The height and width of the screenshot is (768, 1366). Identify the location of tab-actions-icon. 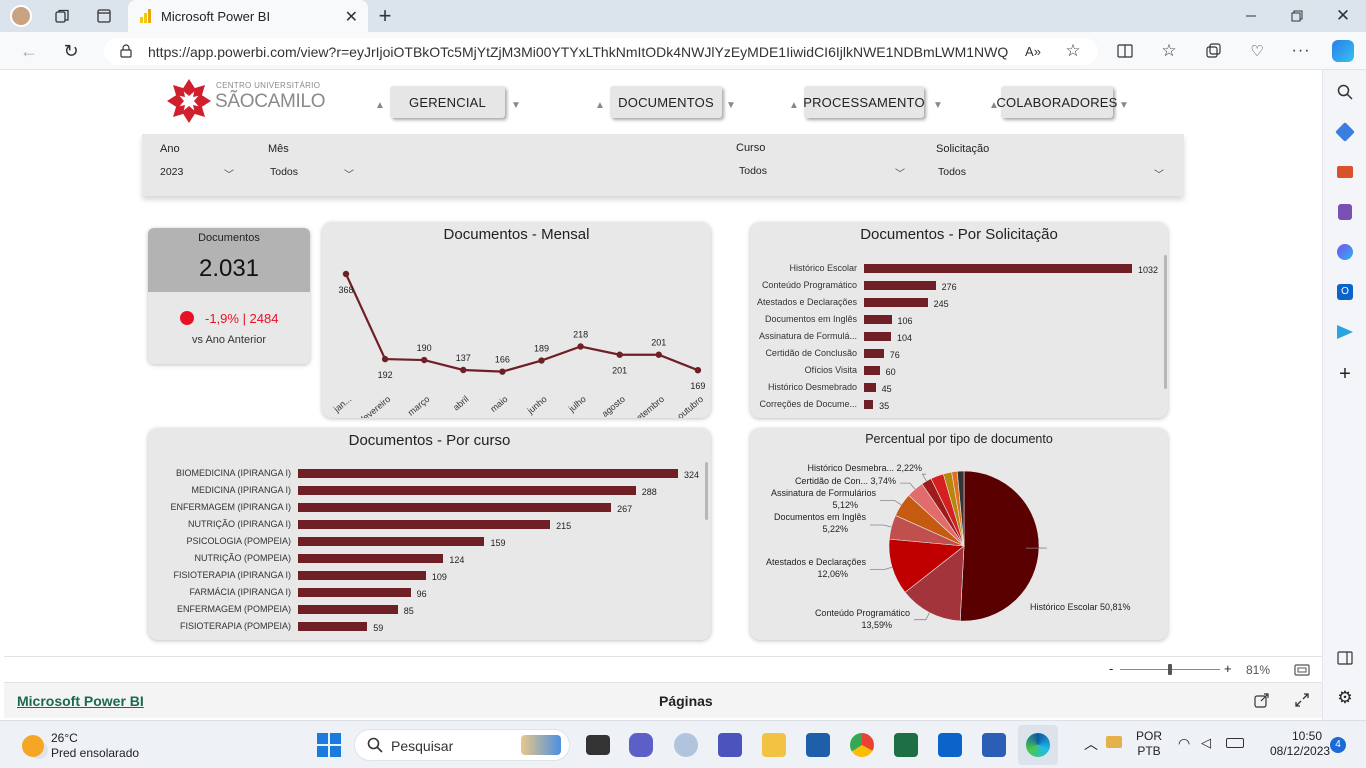
(104, 16).